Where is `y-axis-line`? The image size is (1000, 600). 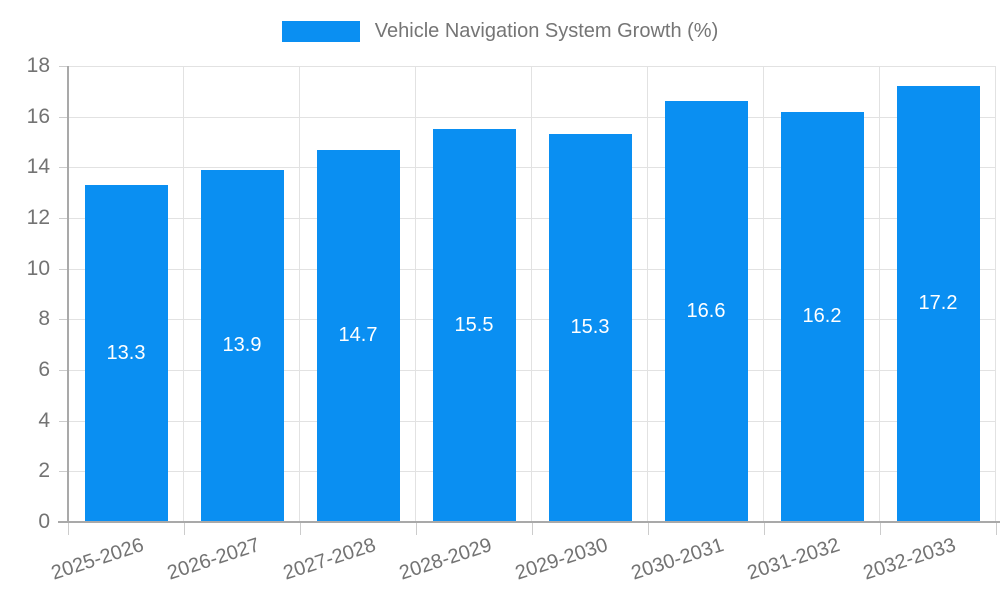
y-axis-line is located at coordinates (68, 294).